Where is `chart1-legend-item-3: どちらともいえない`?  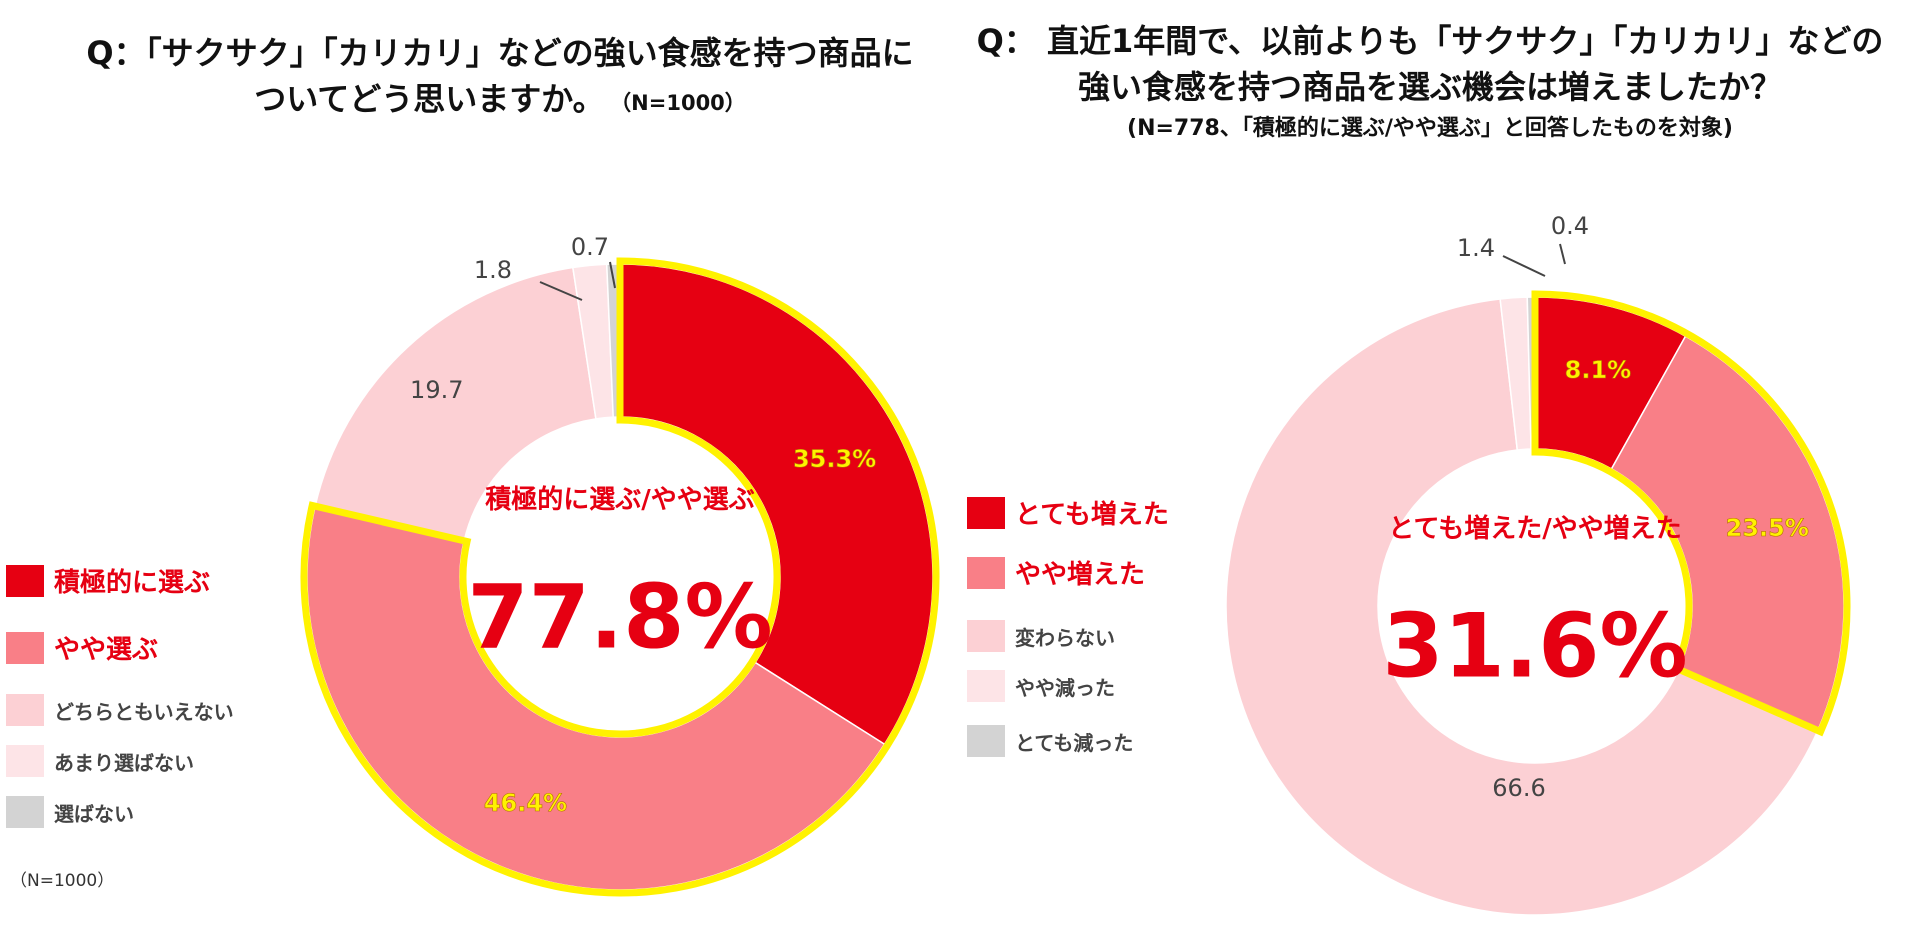
chart1-legend-item-3: どちらともいえない is located at coordinates (120, 710).